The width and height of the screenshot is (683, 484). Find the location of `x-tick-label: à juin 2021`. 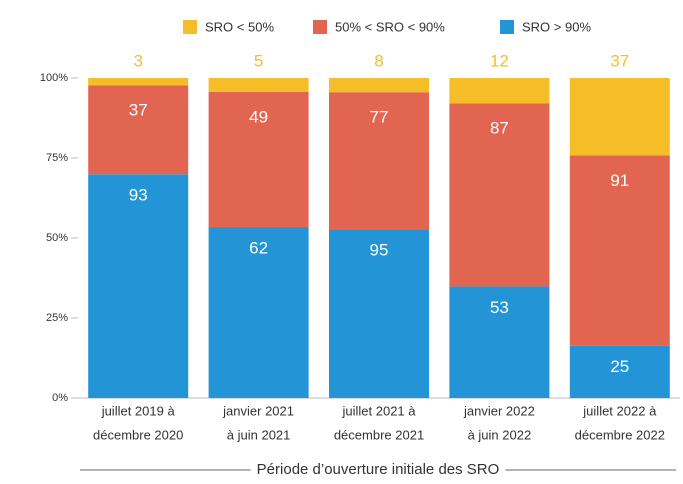

x-tick-label: à juin 2021 is located at coordinates (259, 434).